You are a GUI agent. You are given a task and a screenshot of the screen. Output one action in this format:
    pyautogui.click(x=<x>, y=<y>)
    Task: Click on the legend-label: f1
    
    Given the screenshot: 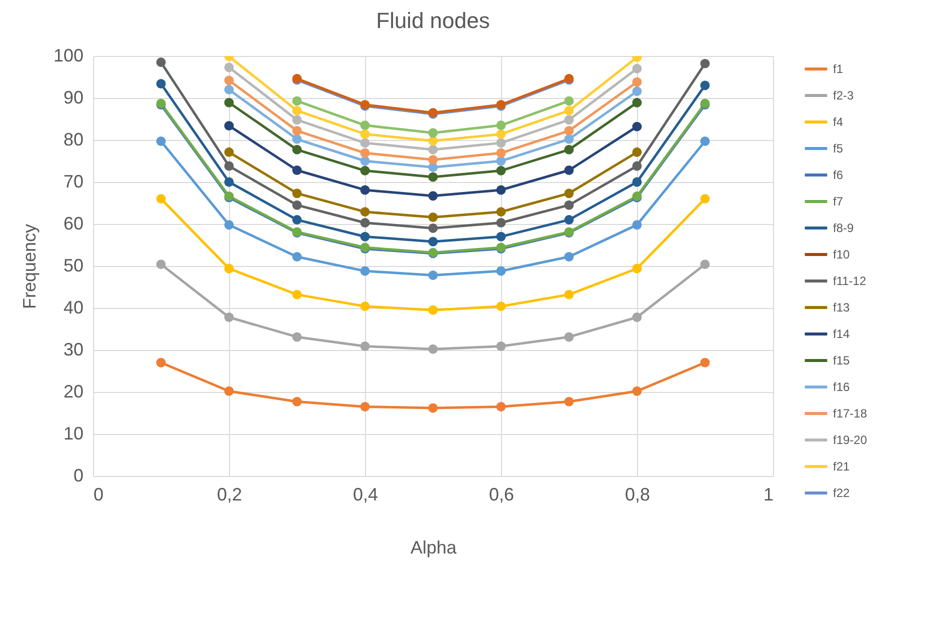 What is the action you would take?
    pyautogui.click(x=838, y=69)
    